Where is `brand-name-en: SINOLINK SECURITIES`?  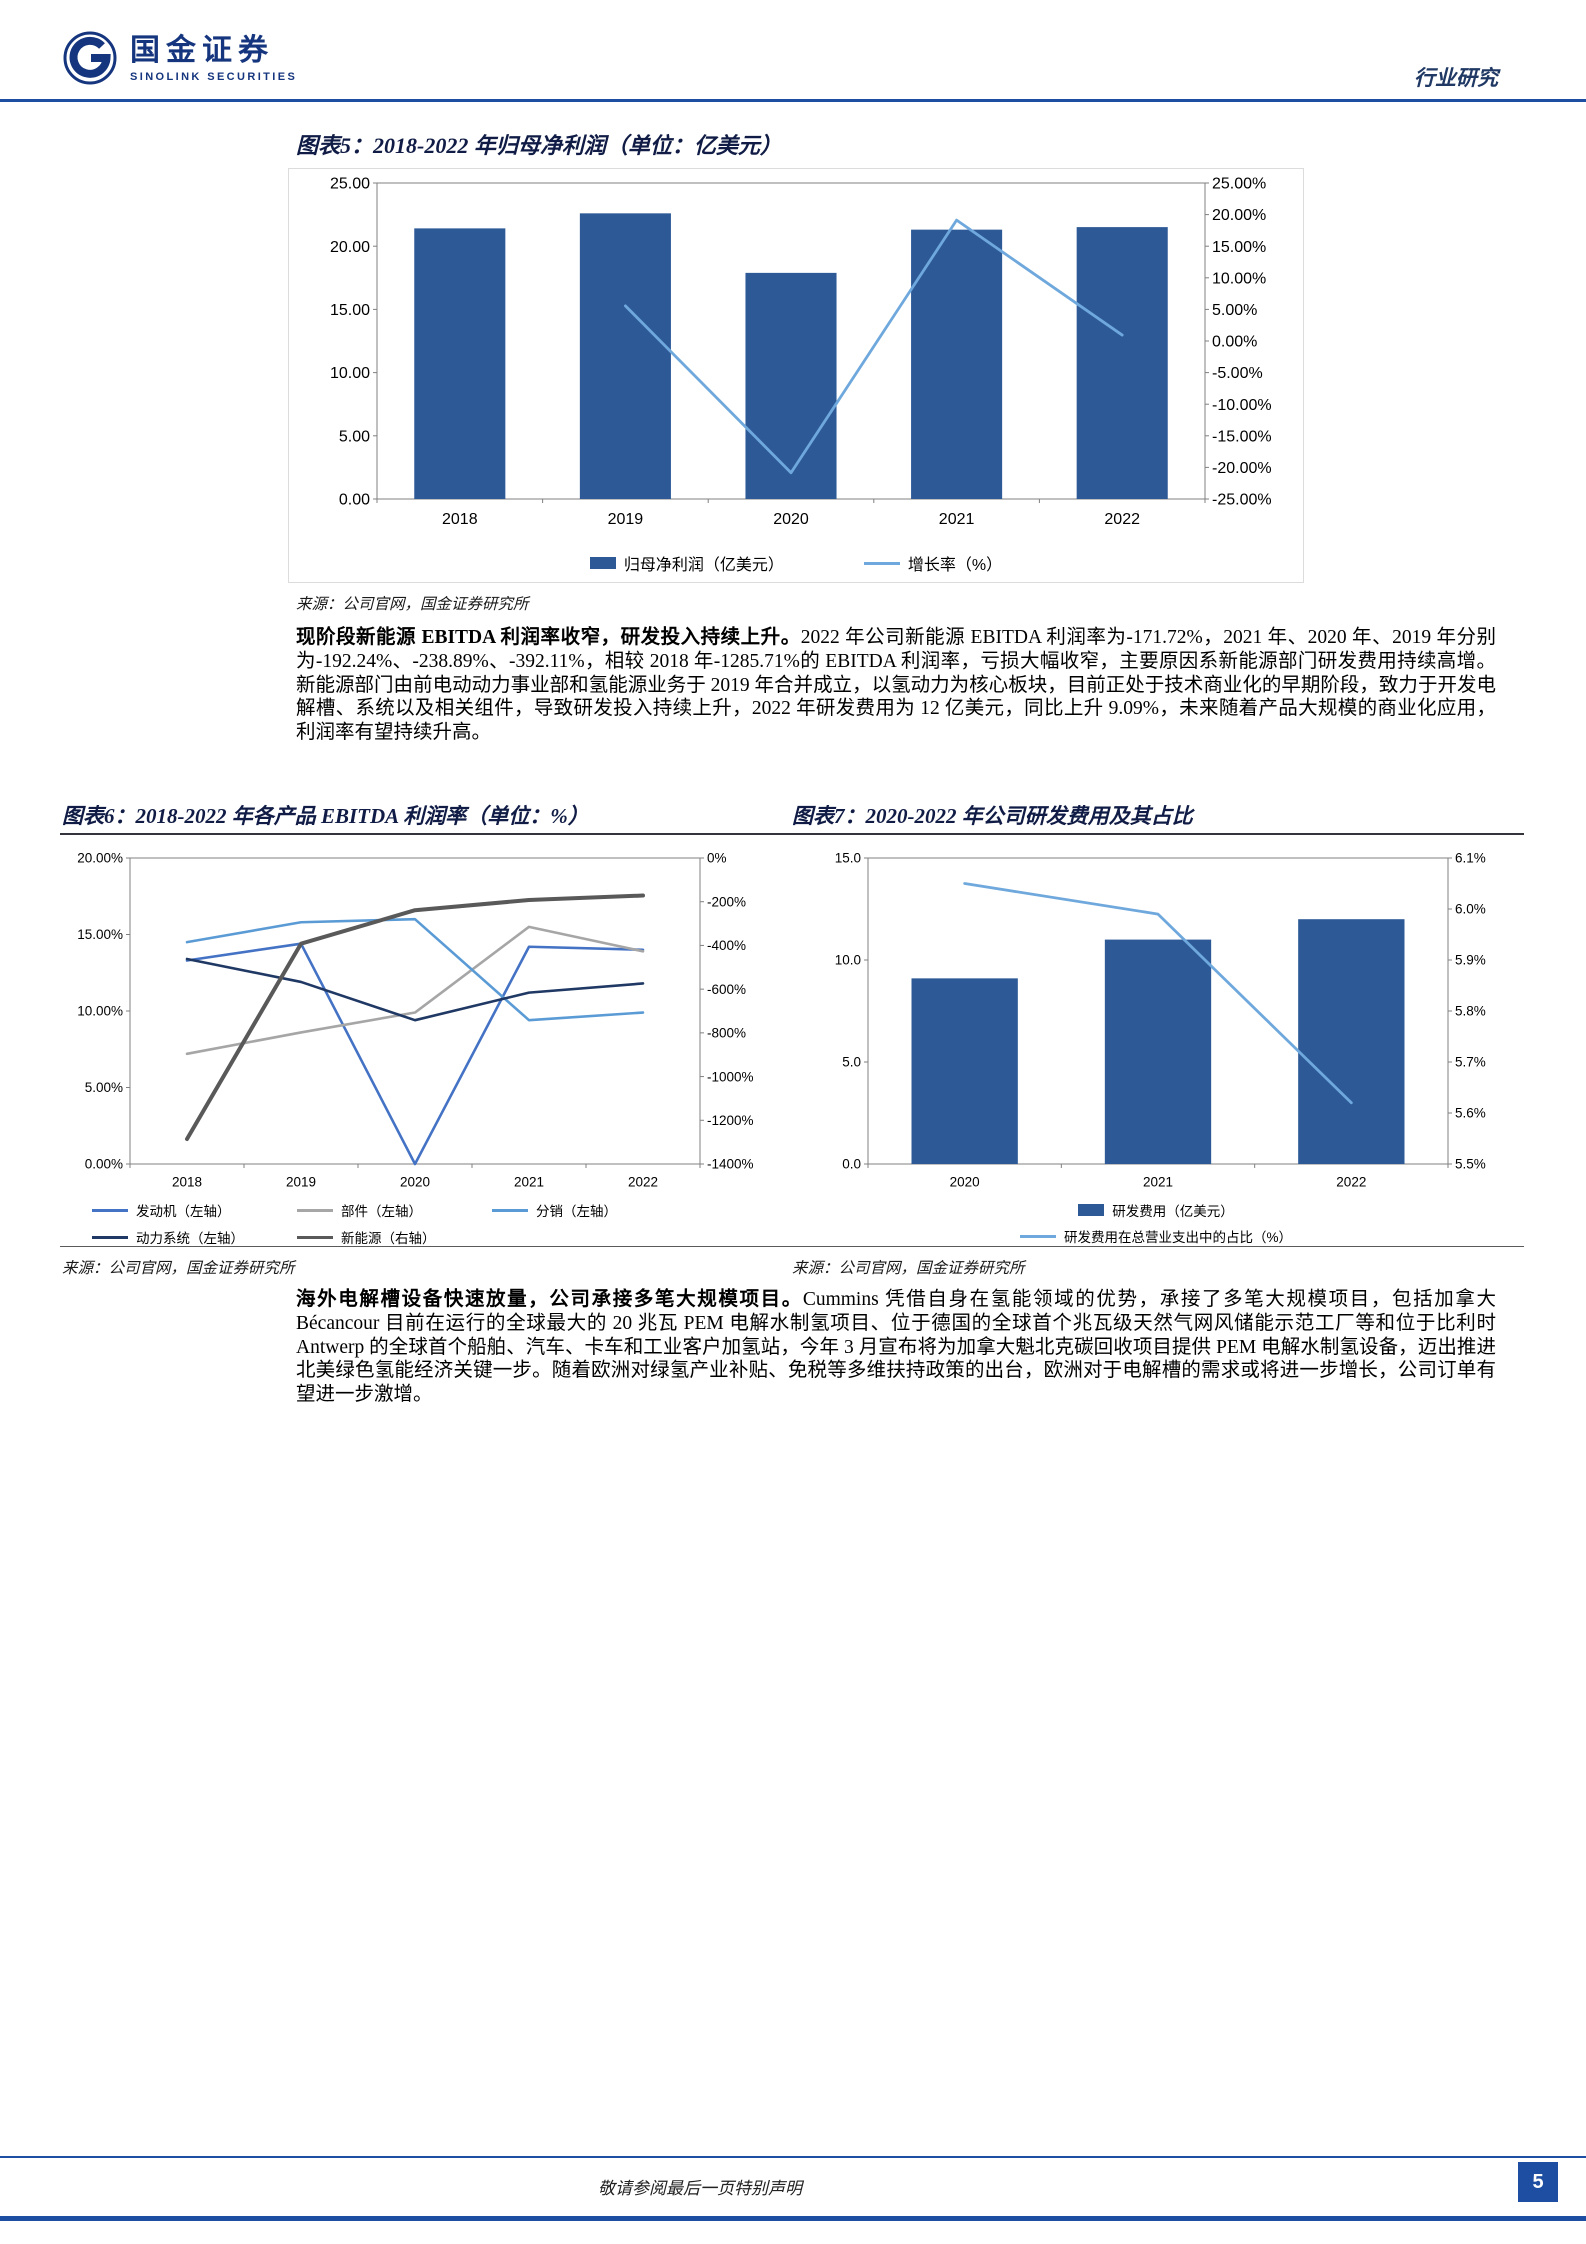
brand-name-en: SINOLINK SECURITIES is located at coordinates (214, 76).